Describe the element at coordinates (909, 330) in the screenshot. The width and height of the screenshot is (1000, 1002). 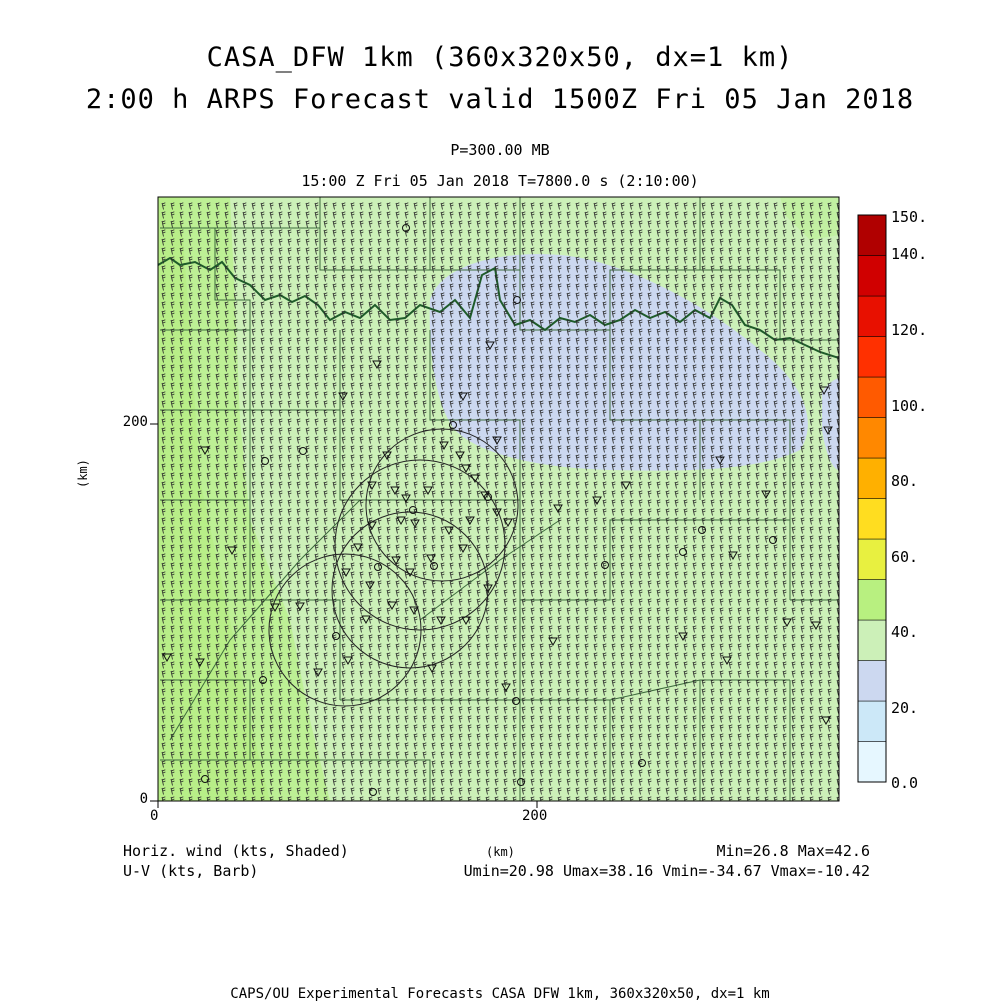
I see `color-bar-label: 120.` at that location.